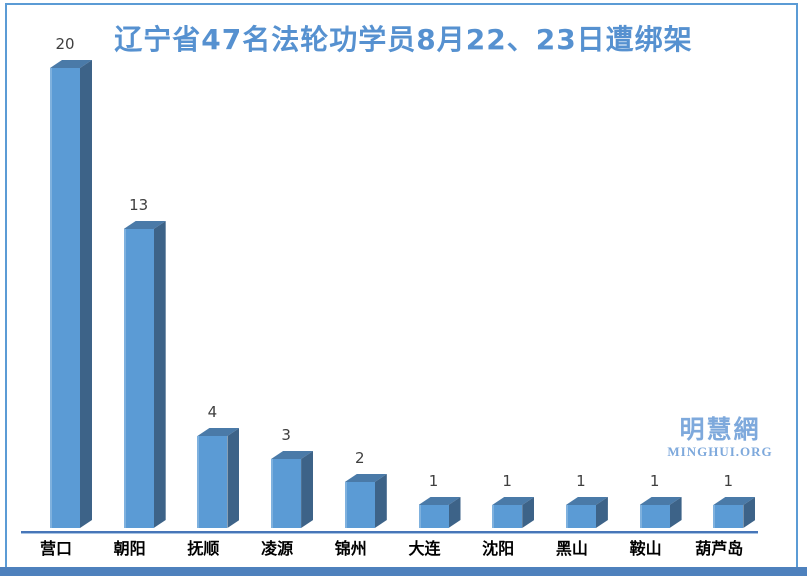 This screenshot has height=576, width=807. What do you see at coordinates (277, 548) in the screenshot?
I see `x-axis-label: 凌源` at bounding box center [277, 548].